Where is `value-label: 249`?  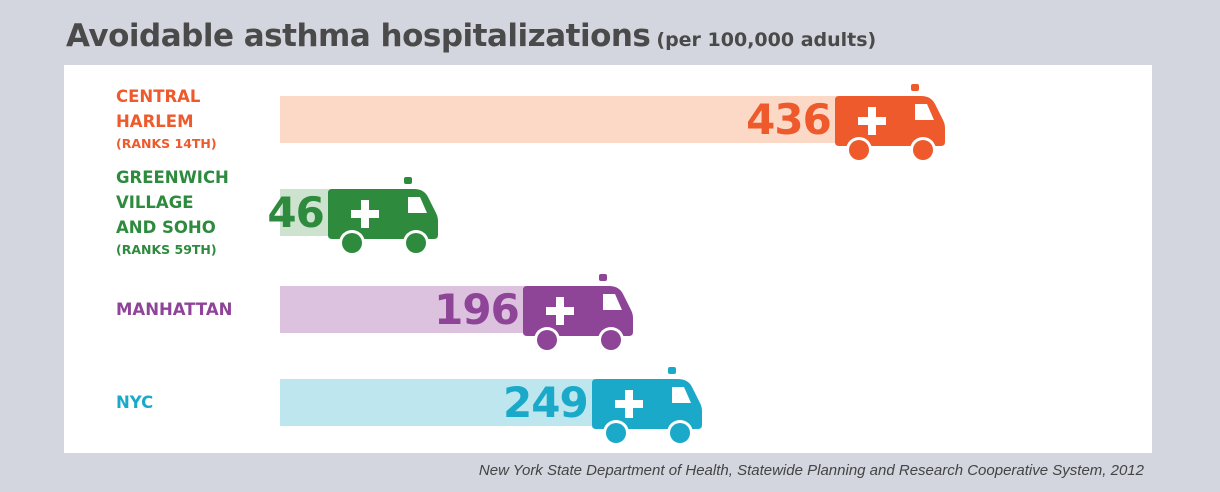
value-label: 249 is located at coordinates (546, 402).